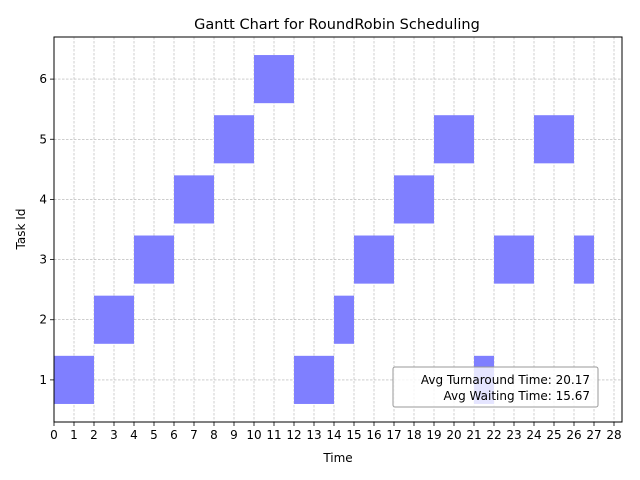 The height and width of the screenshot is (480, 640). What do you see at coordinates (553, 435) in the screenshot?
I see `x-tick-label: 25` at bounding box center [553, 435].